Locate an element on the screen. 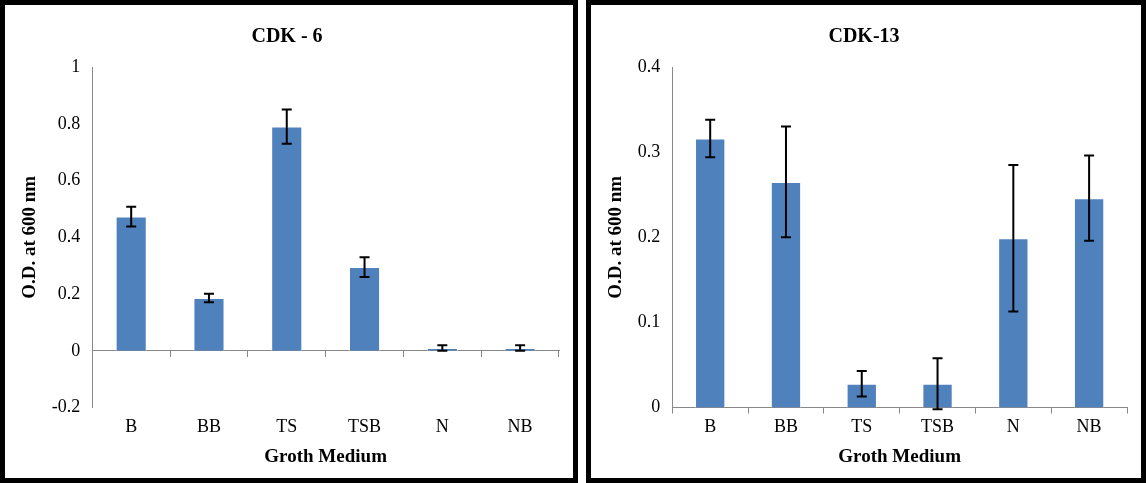  chart-title: CDK-13 is located at coordinates (864, 35).